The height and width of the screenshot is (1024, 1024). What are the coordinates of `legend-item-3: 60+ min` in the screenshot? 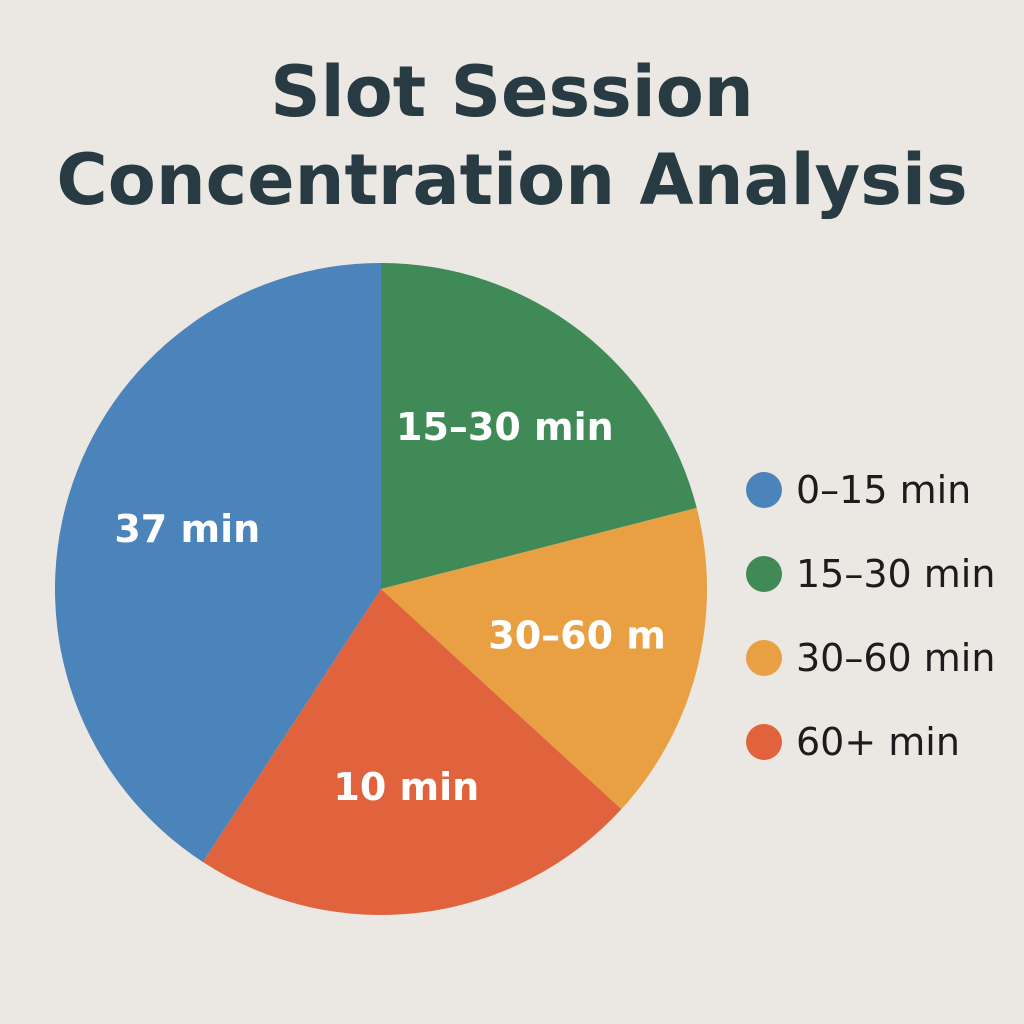 It's located at (881, 742).